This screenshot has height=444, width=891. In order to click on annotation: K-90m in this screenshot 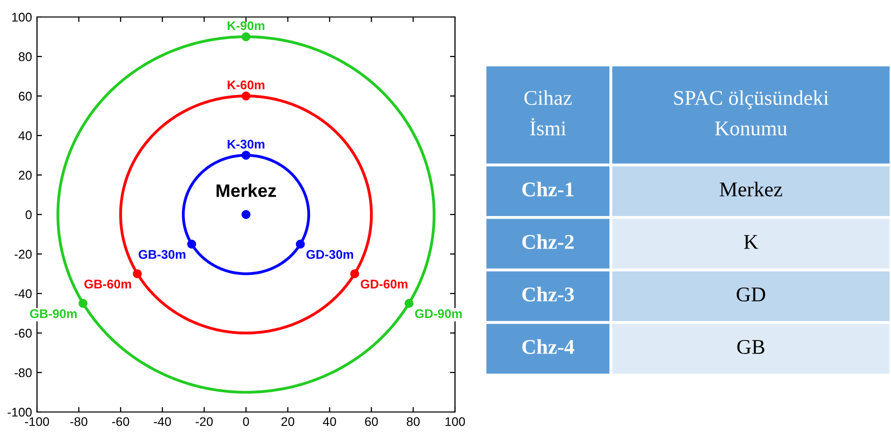, I will do `click(246, 25)`.